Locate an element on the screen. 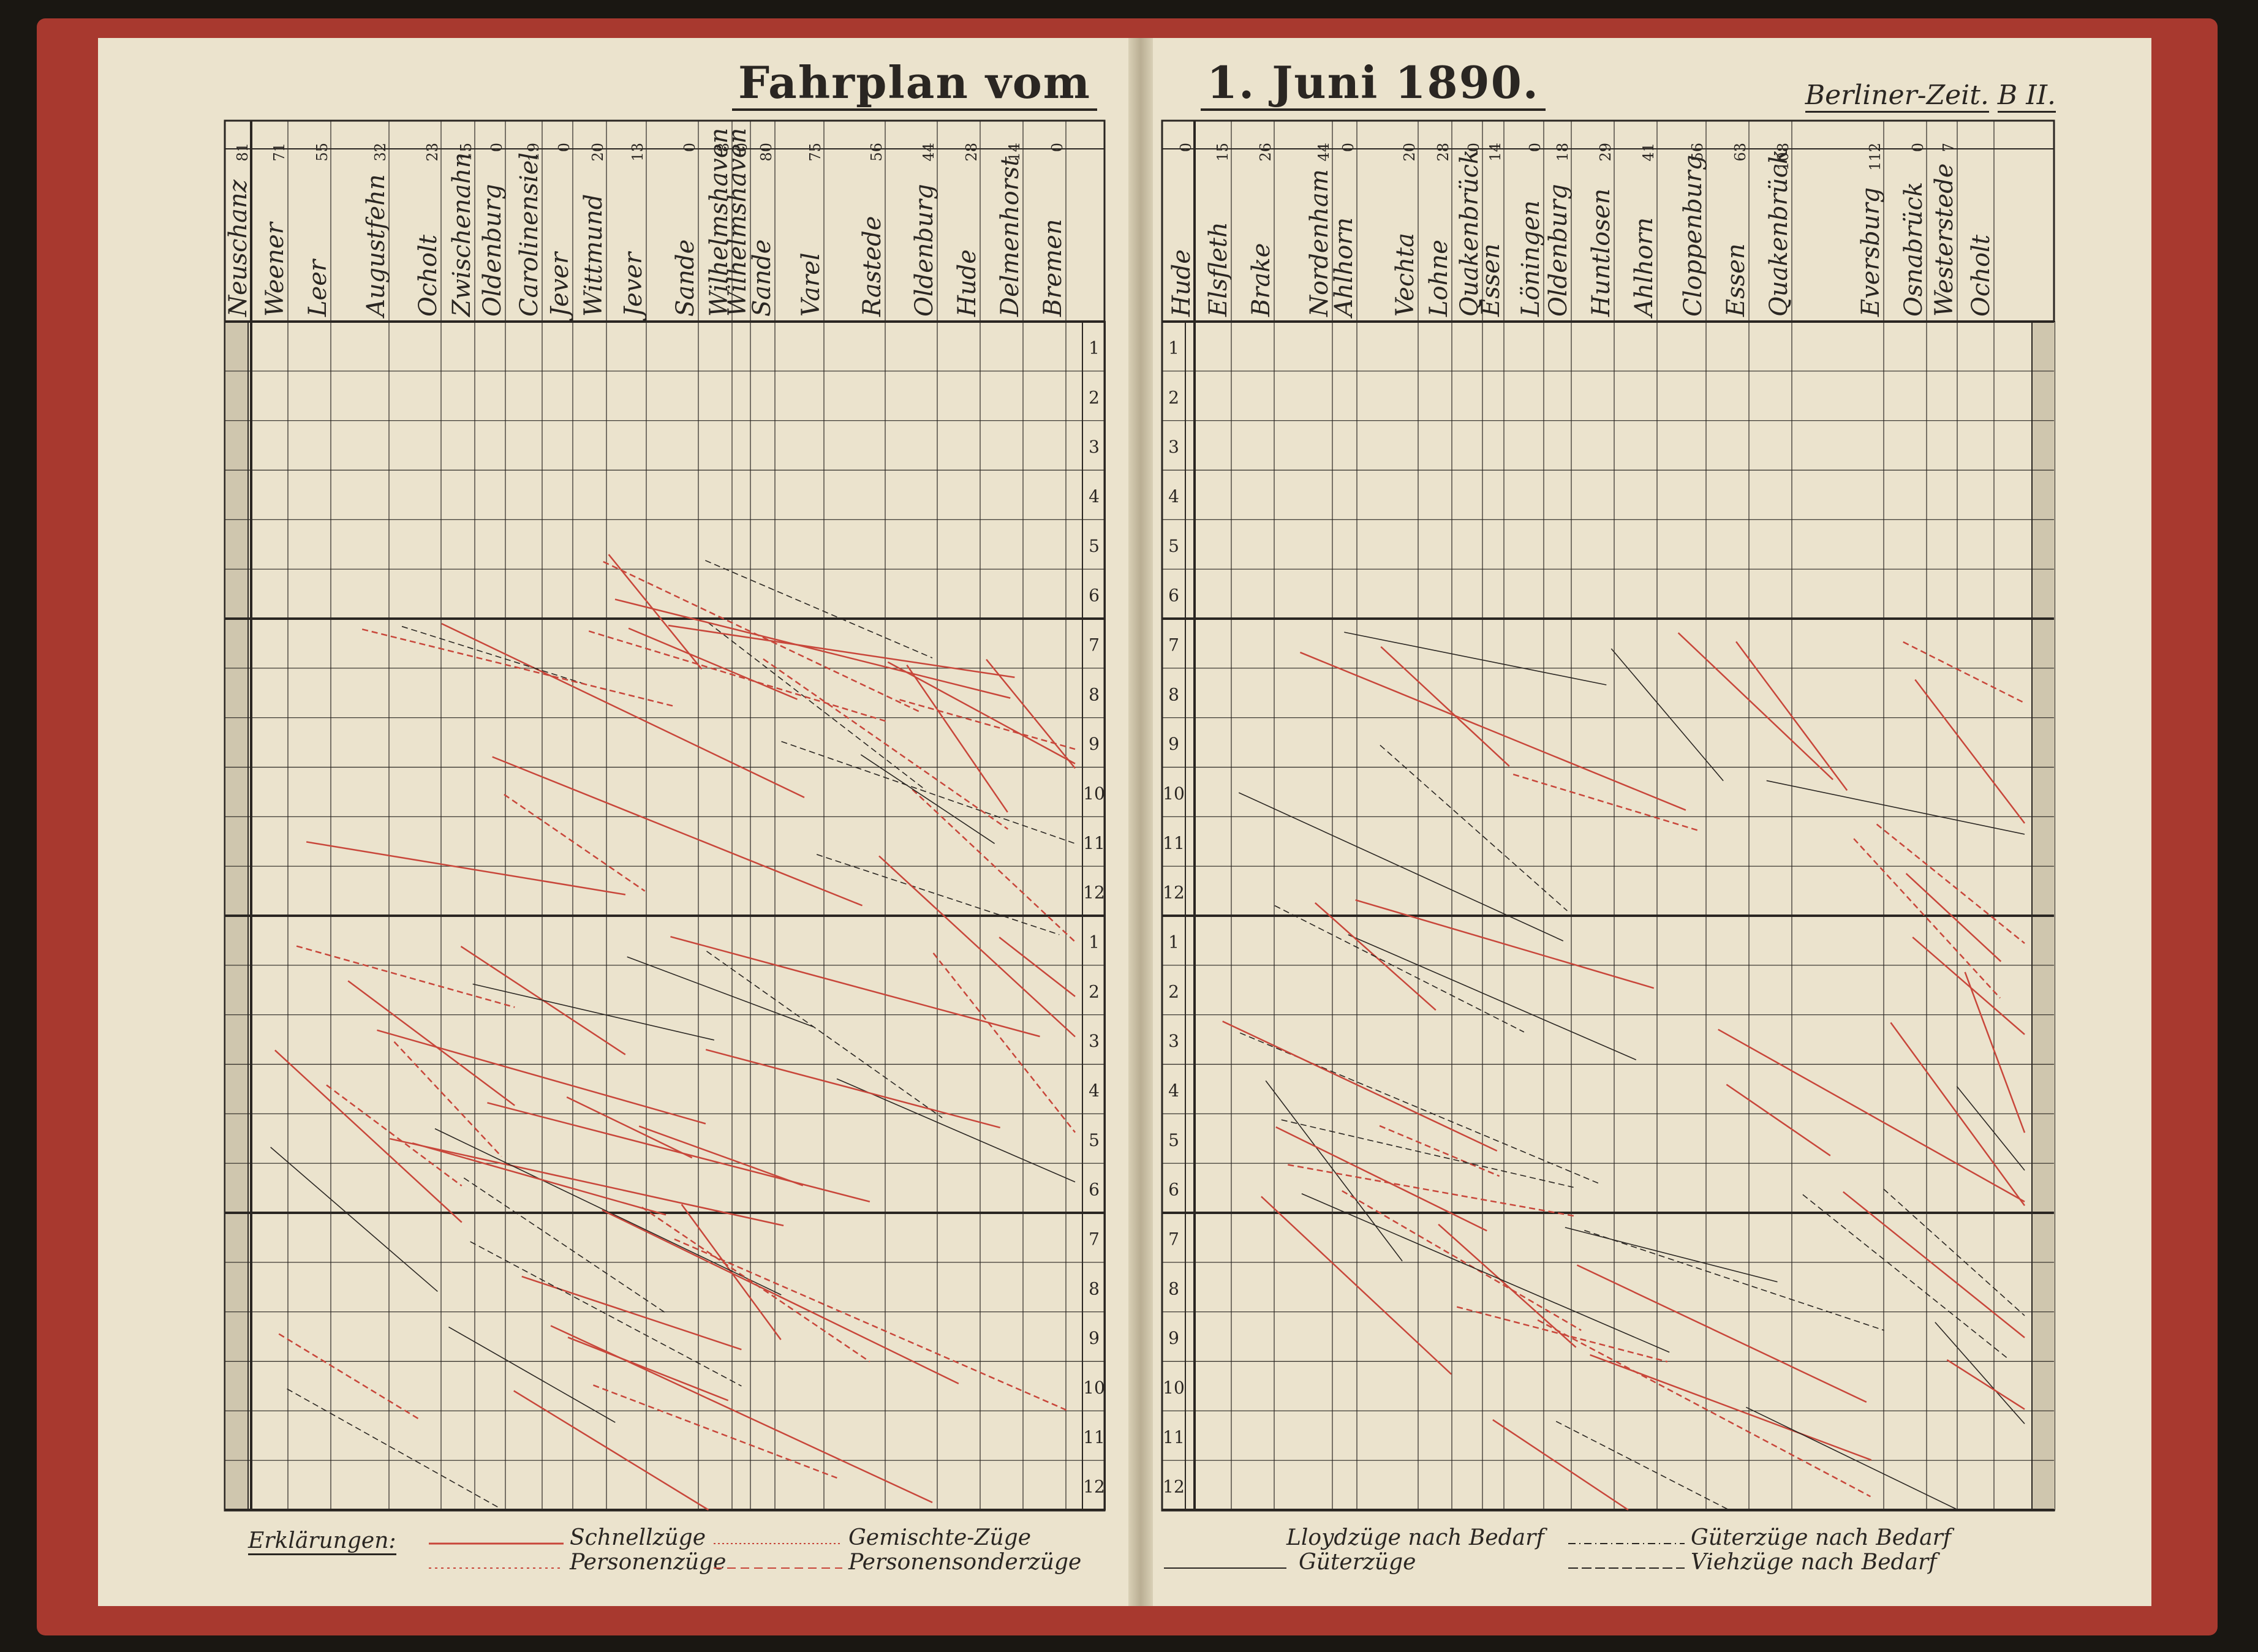 Image resolution: width=2258 pixels, height=1652 pixels. station-label: Elsfleth is located at coordinates (1218, 269).